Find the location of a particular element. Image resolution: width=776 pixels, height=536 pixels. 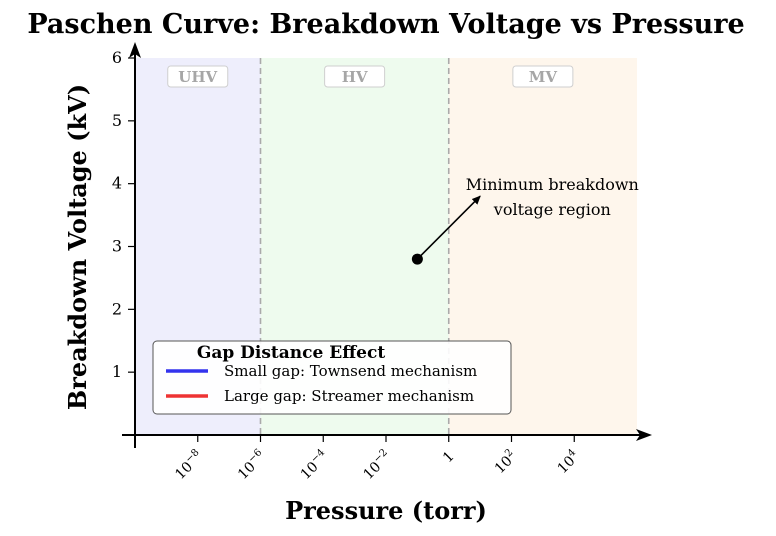

y-tick-label: 4 is located at coordinates (117, 183).